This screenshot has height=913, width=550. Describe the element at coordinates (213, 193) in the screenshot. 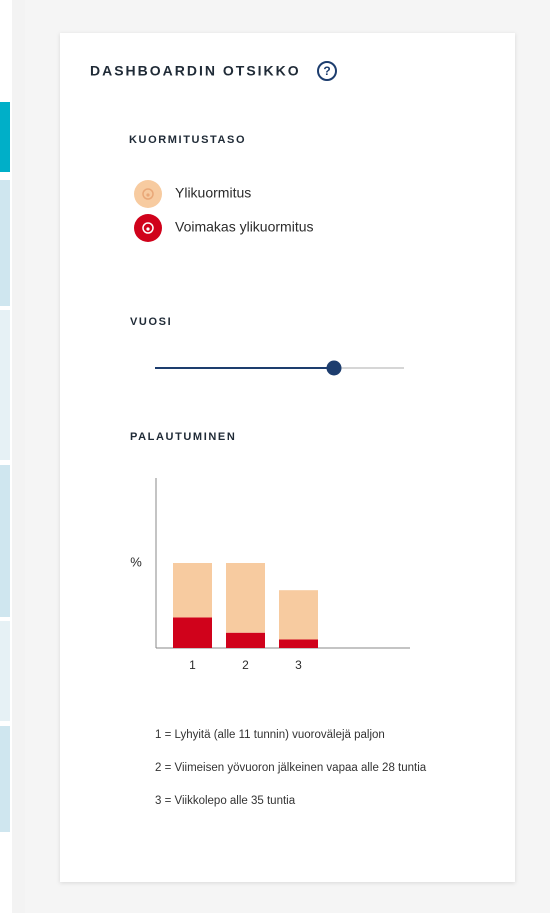

I see `legend-label: Ylikuormitus` at that location.